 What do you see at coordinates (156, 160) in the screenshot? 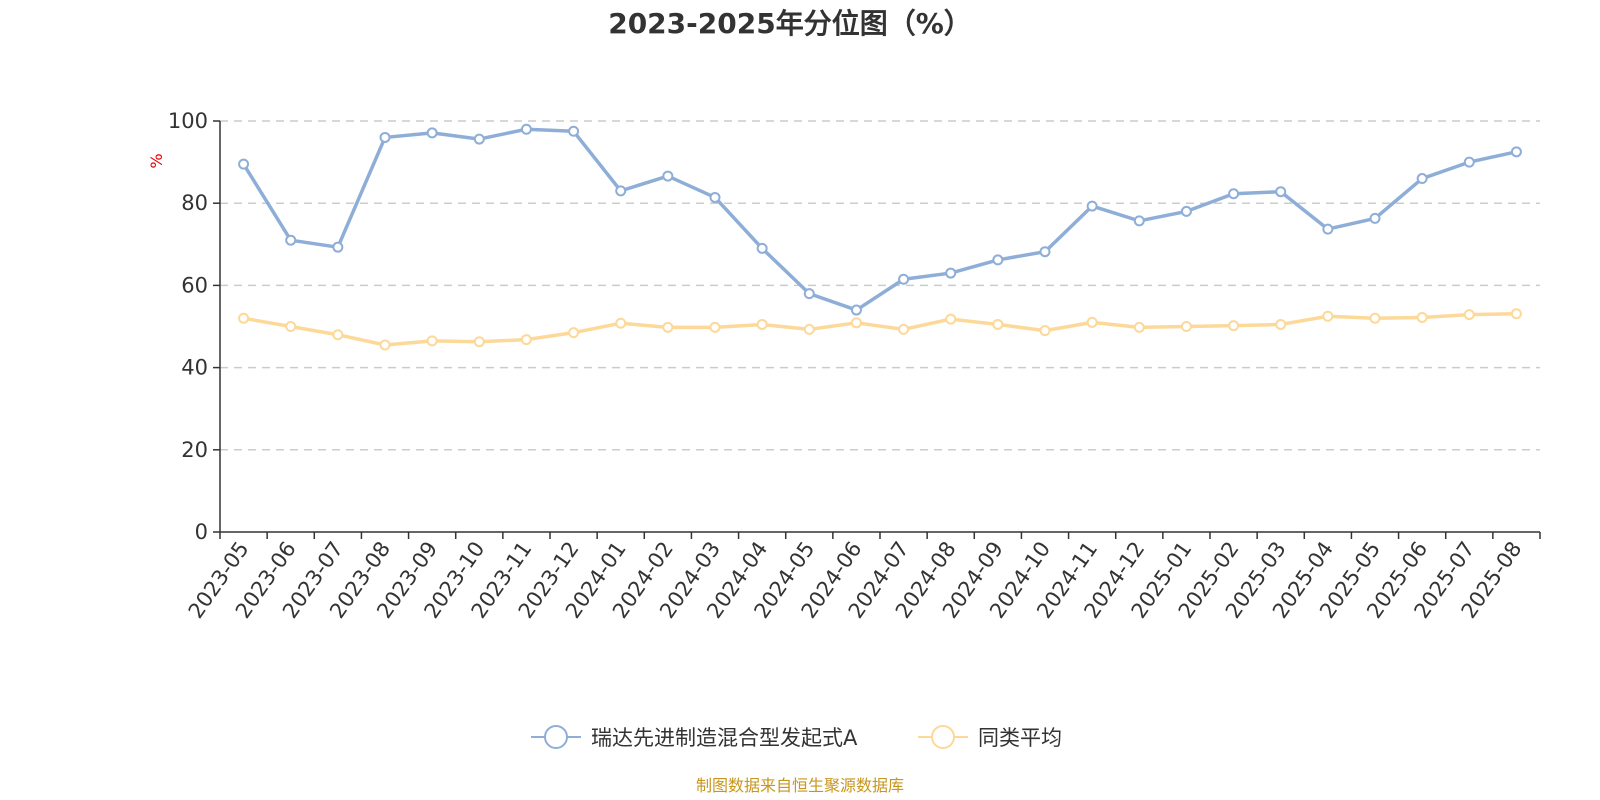
I see `y-axis-unit: %` at bounding box center [156, 160].